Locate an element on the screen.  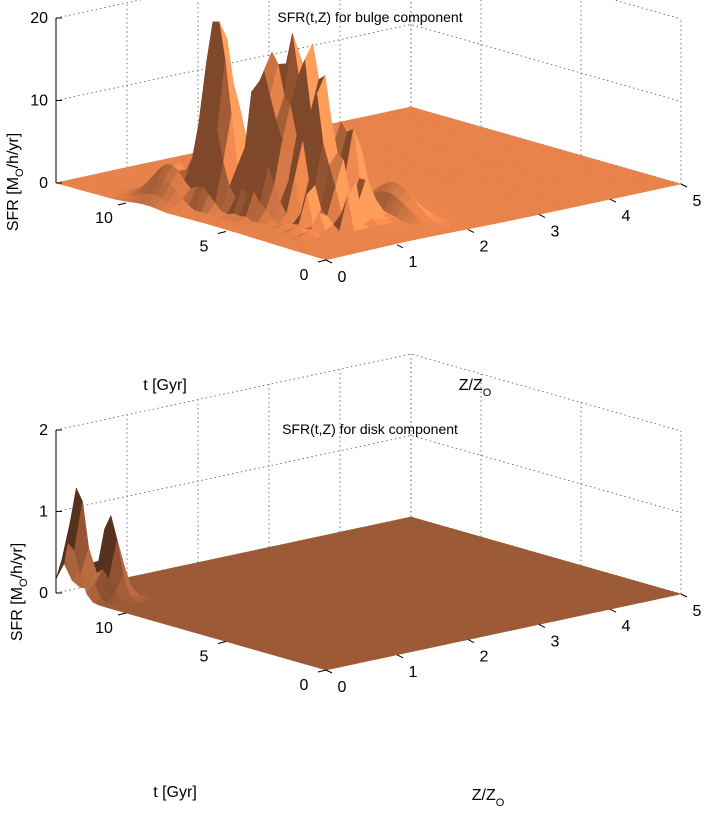
sfr-tick-label: 20 is located at coordinates (39, 18).